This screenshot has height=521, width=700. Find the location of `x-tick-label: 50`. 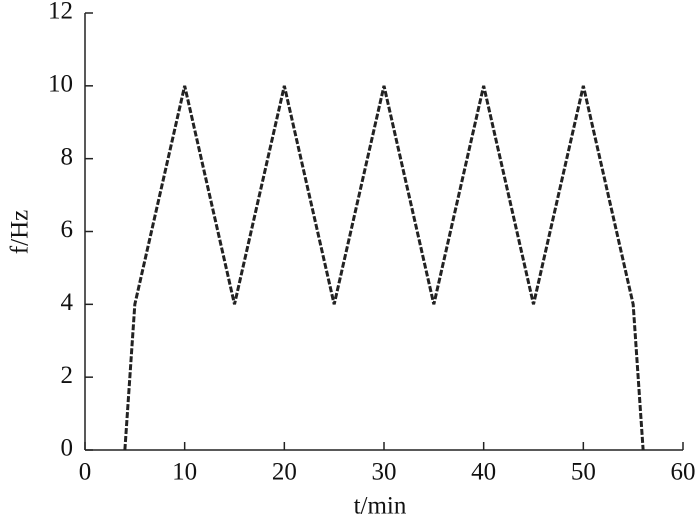

x-tick-label: 50 is located at coordinates (583, 472).